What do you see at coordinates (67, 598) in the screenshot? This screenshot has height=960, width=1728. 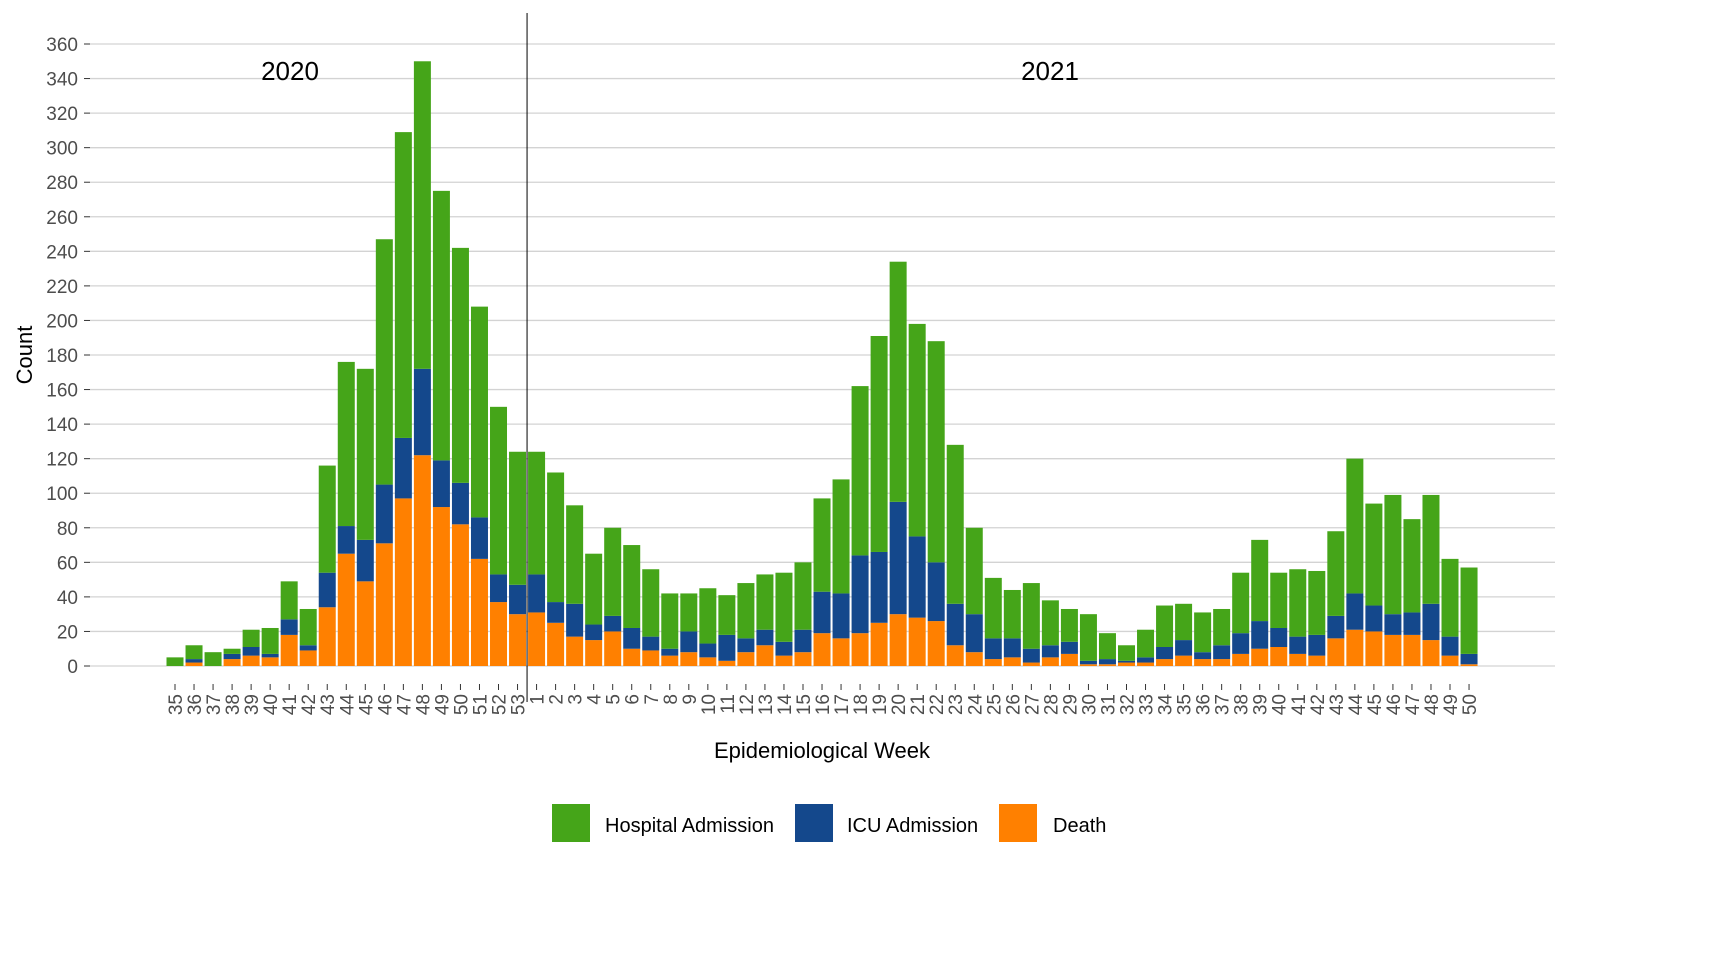 I see `y-tick-label: 40` at bounding box center [67, 598].